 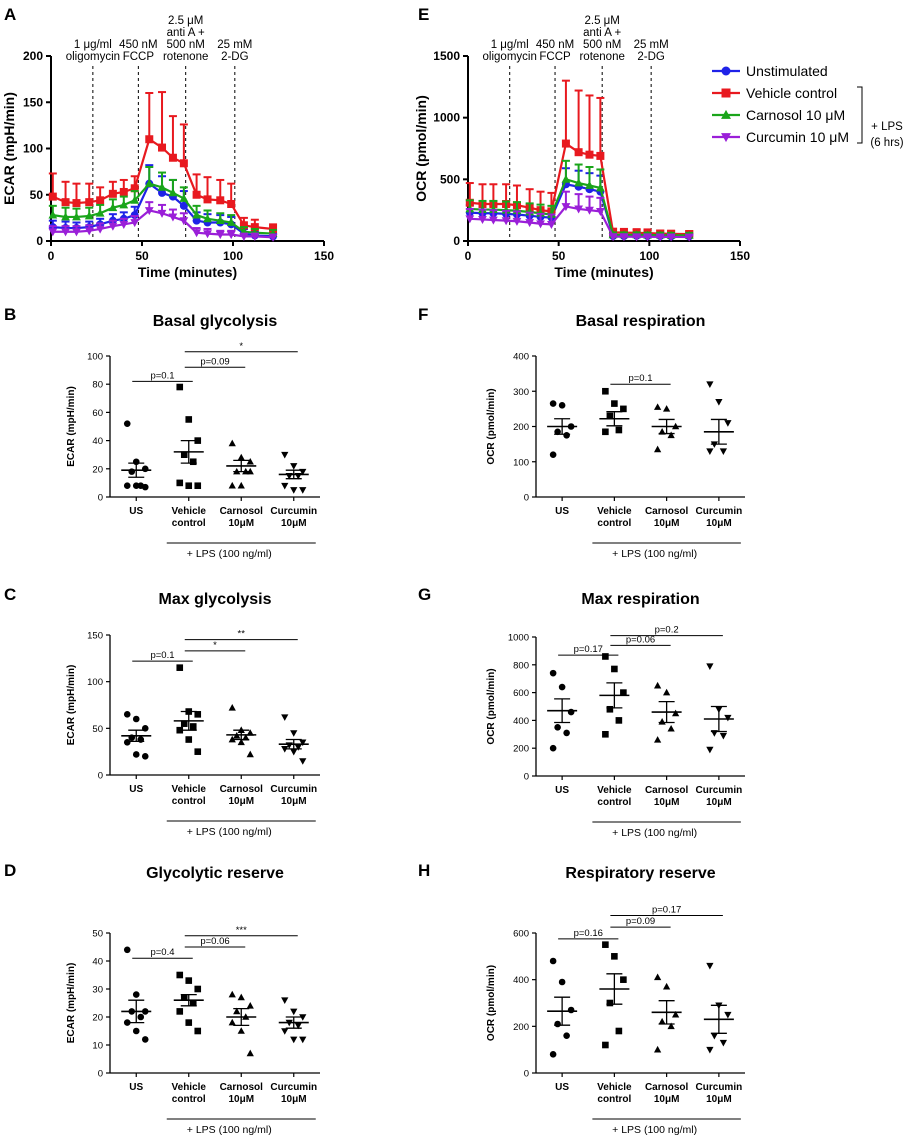 What do you see at coordinates (97, 385) in the screenshot?
I see `y-tick-label: 80` at bounding box center [97, 385].